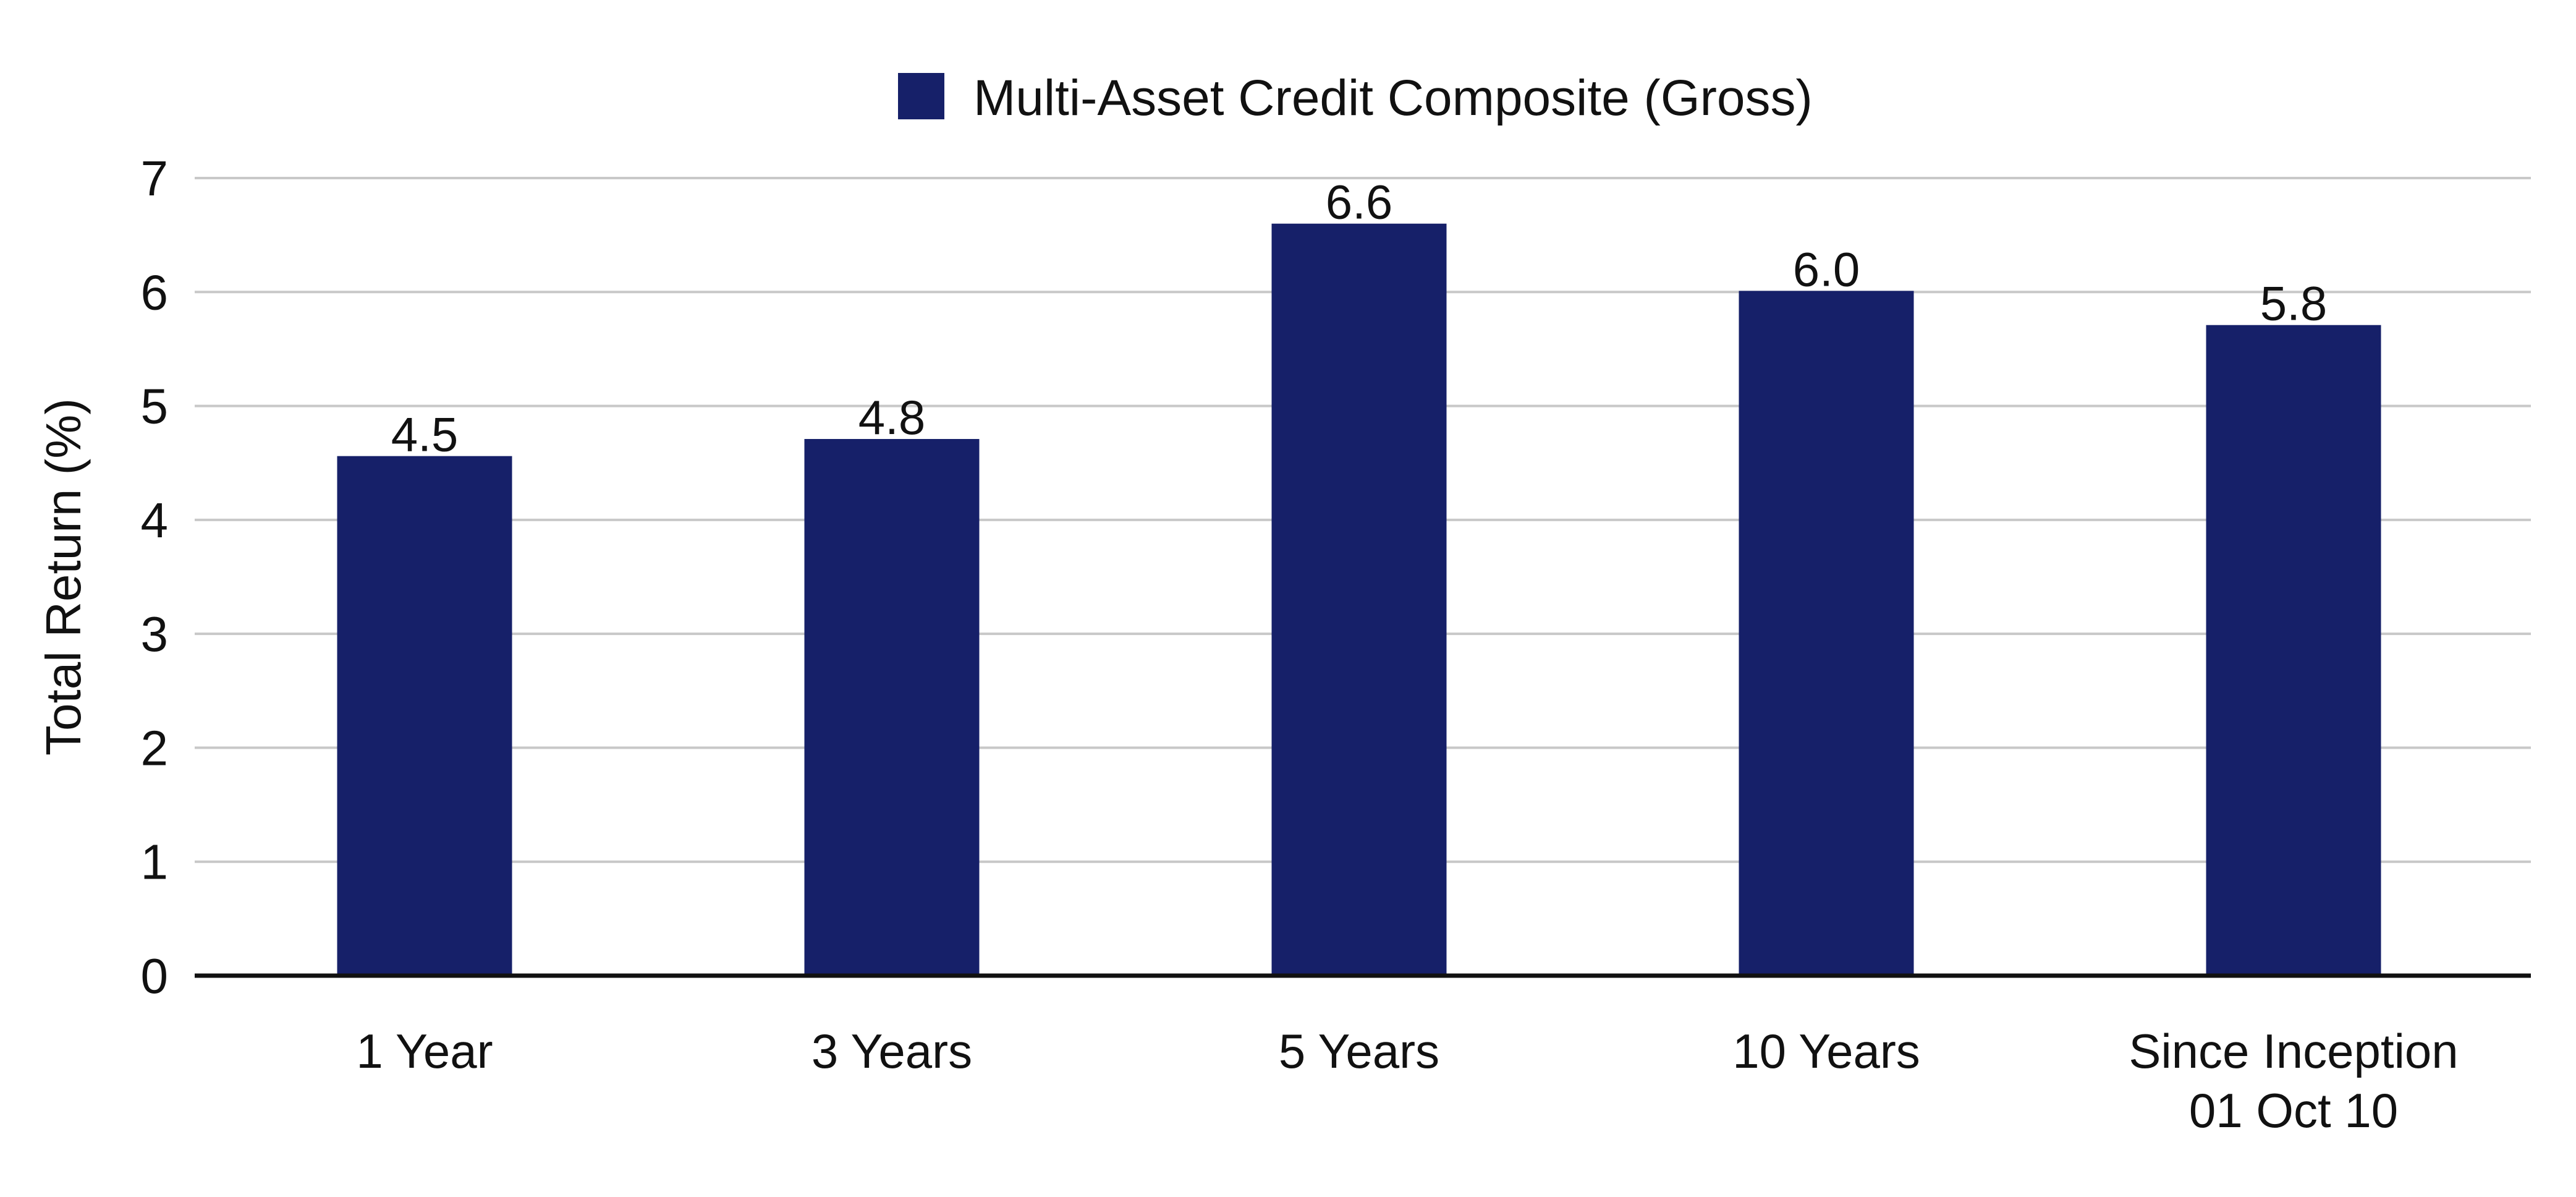 The width and height of the screenshot is (2576, 1197). Describe the element at coordinates (1359, 1051) in the screenshot. I see `x-tick-label: 5 Years` at that location.